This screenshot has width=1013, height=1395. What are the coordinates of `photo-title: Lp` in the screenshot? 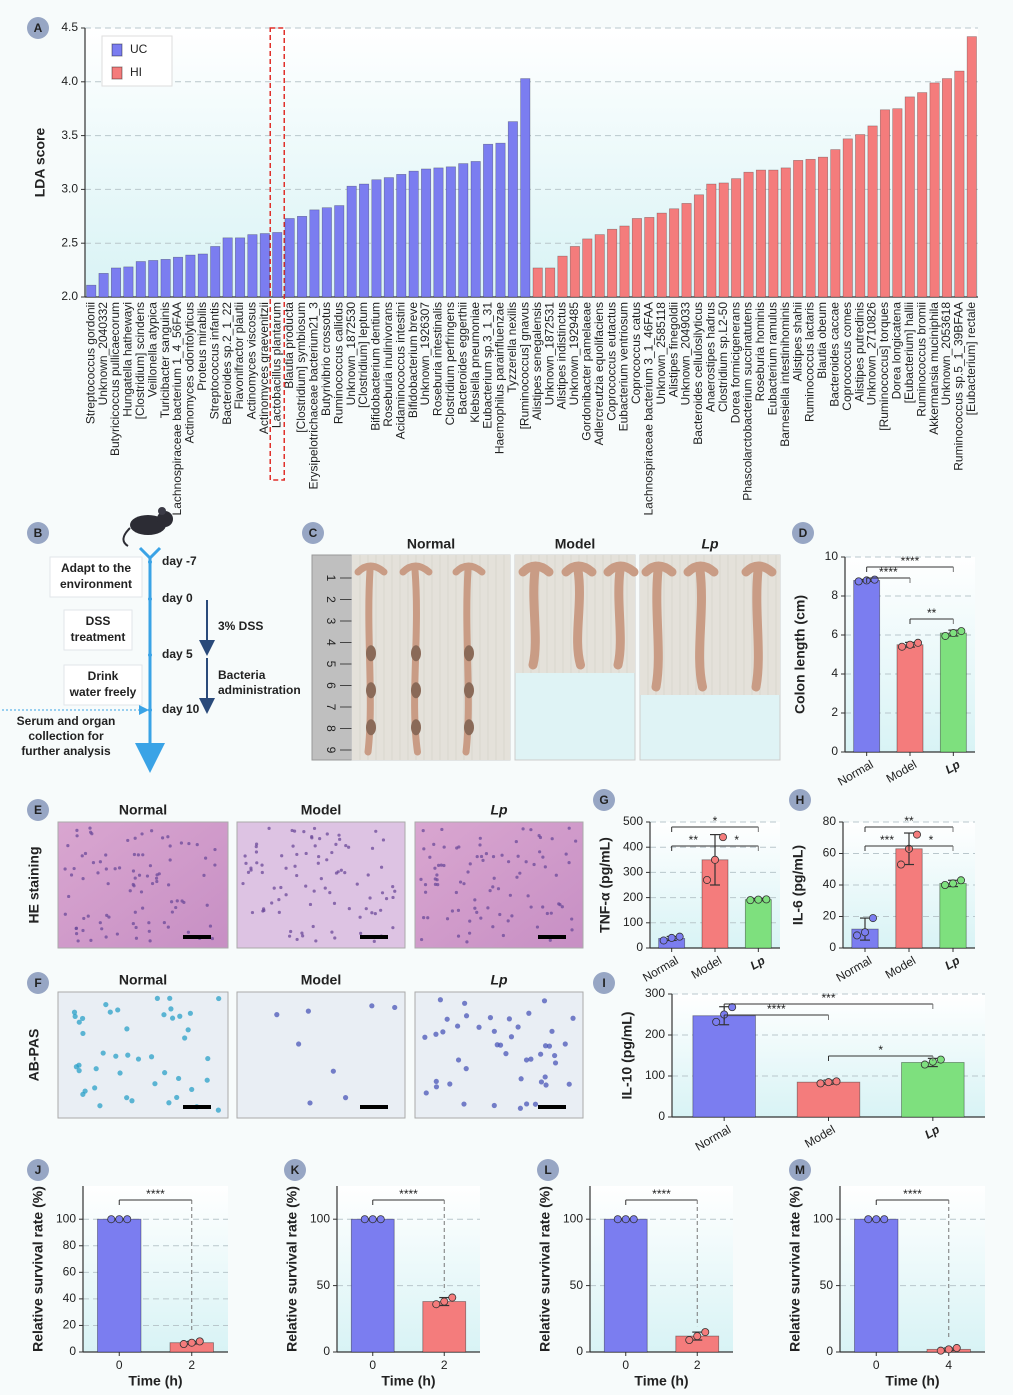 It's located at (710, 544).